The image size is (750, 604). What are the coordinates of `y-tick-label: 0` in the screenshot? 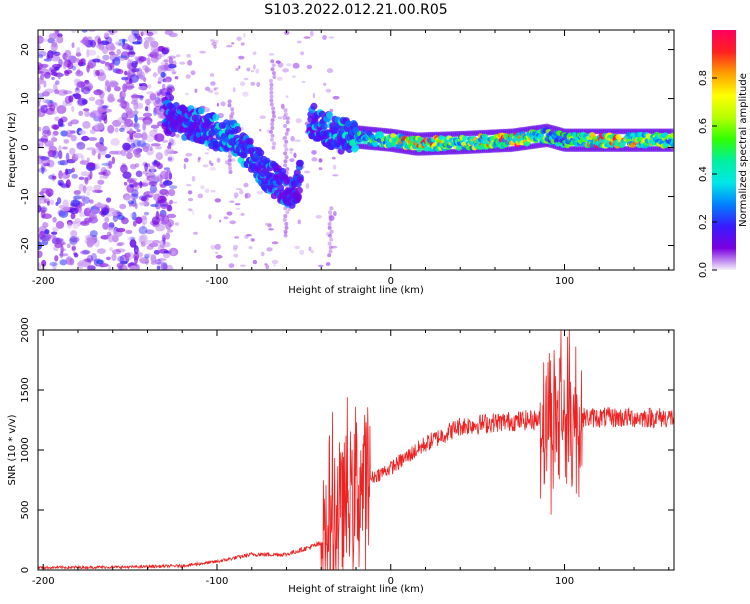 It's located at (25, 570).